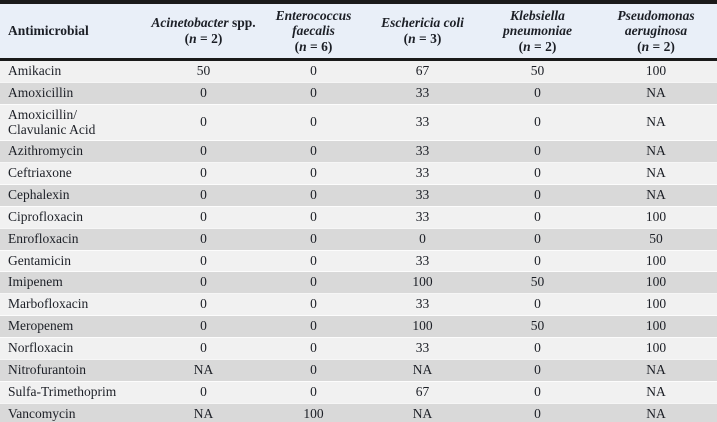 This screenshot has height=422, width=717. Describe the element at coordinates (41, 326) in the screenshot. I see `row-label: Meropenem` at that location.